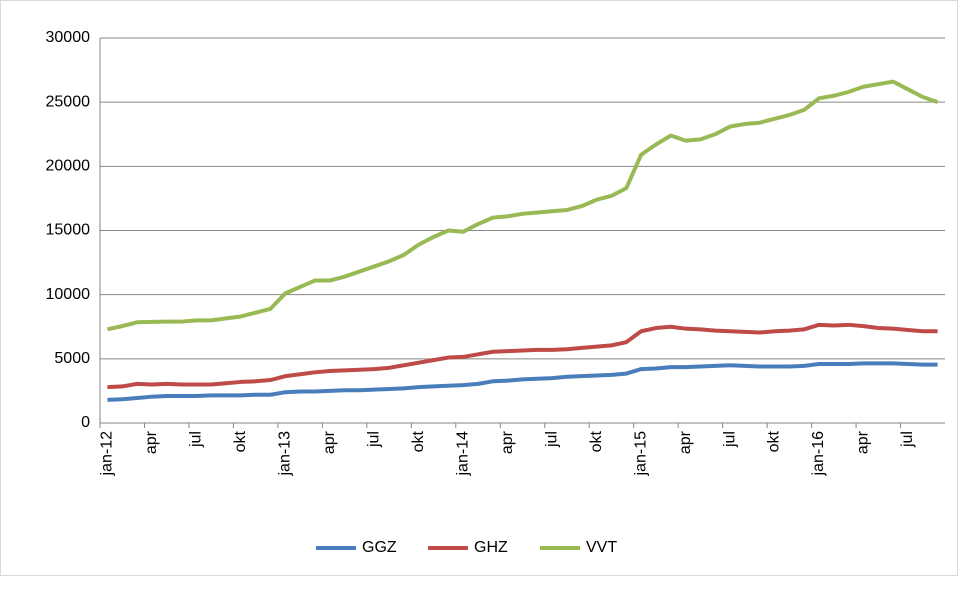  I want to click on y-tick-label: 20000, so click(68, 166).